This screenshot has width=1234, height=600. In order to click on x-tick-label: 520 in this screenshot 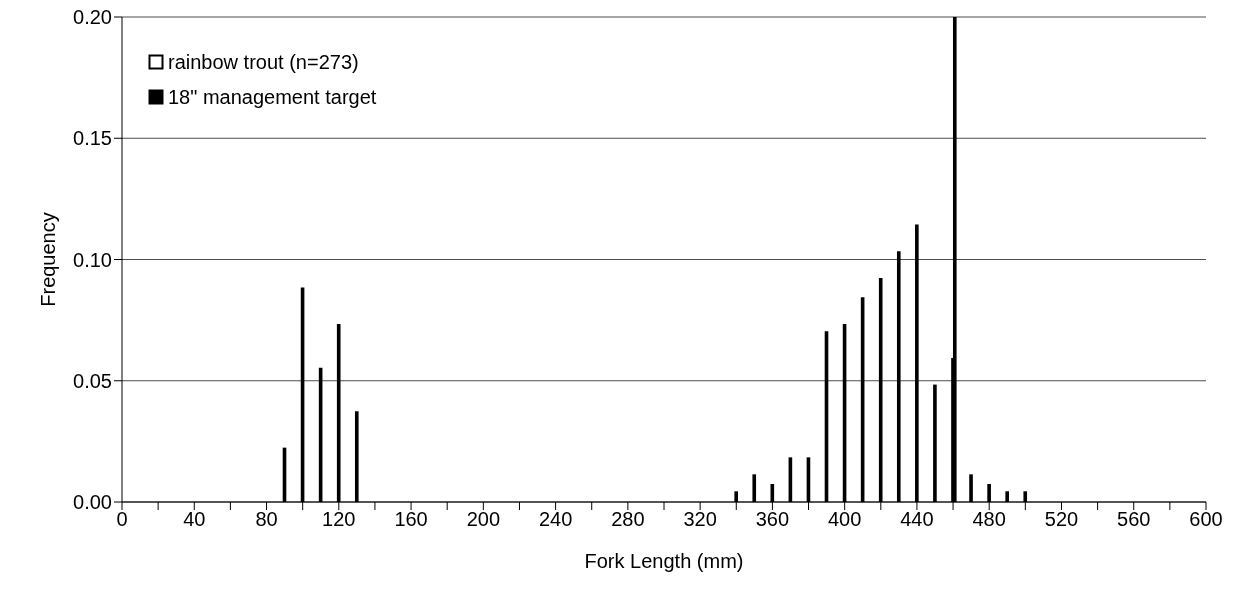, I will do `click(1061, 519)`.